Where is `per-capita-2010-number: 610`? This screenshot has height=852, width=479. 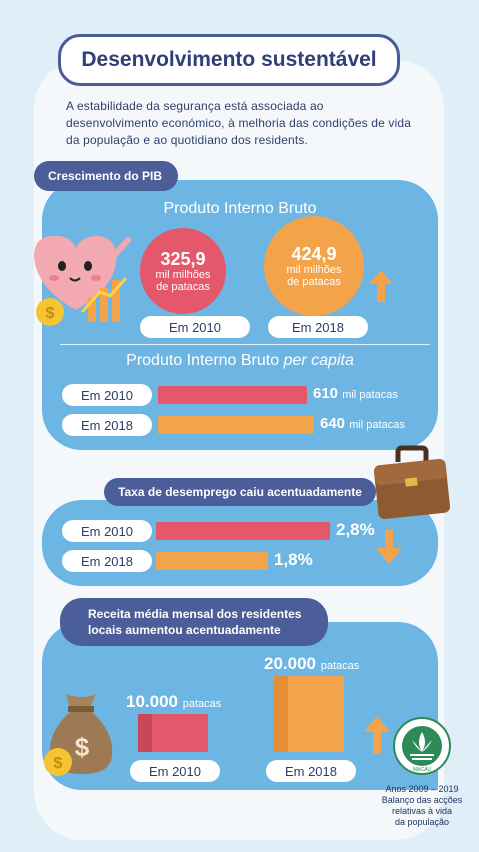 per-capita-2010-number: 610 is located at coordinates (326, 393).